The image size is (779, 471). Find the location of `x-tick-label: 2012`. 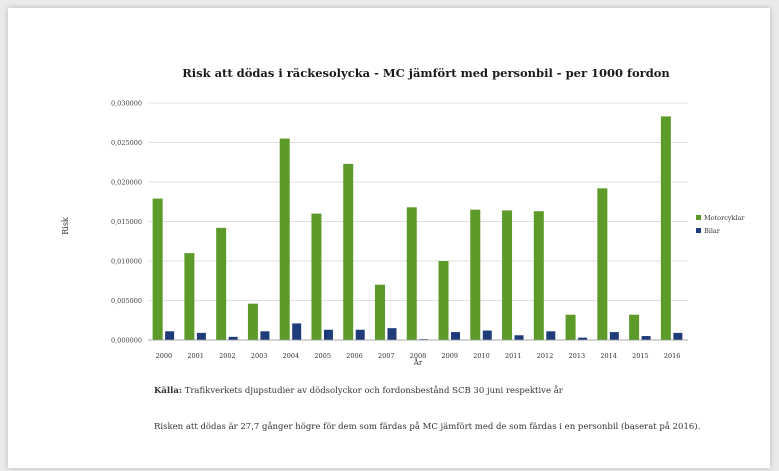

x-tick-label: 2012 is located at coordinates (545, 356).